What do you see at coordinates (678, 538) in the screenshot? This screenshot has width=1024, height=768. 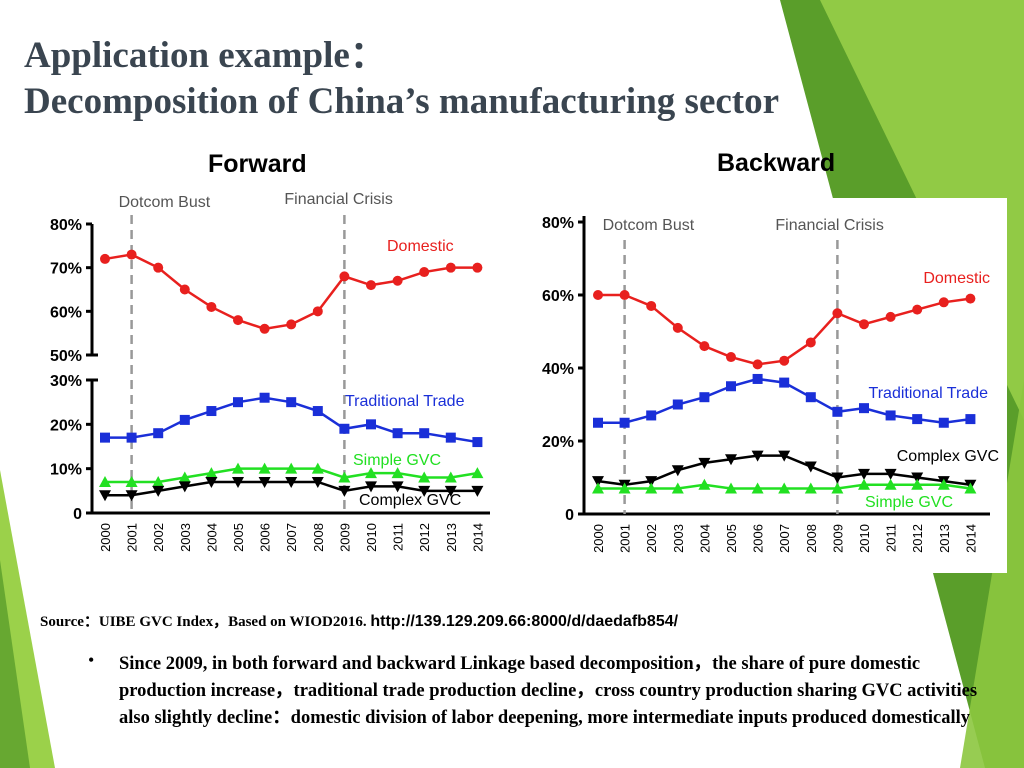 I see `x-tick-label: 2003` at bounding box center [678, 538].